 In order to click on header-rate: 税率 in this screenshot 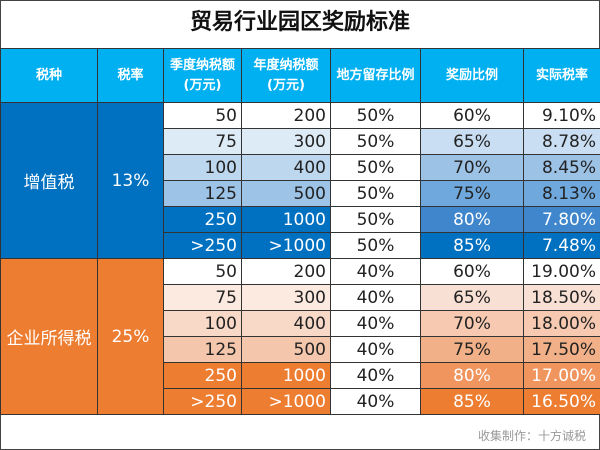, I will do `click(130, 75)`.